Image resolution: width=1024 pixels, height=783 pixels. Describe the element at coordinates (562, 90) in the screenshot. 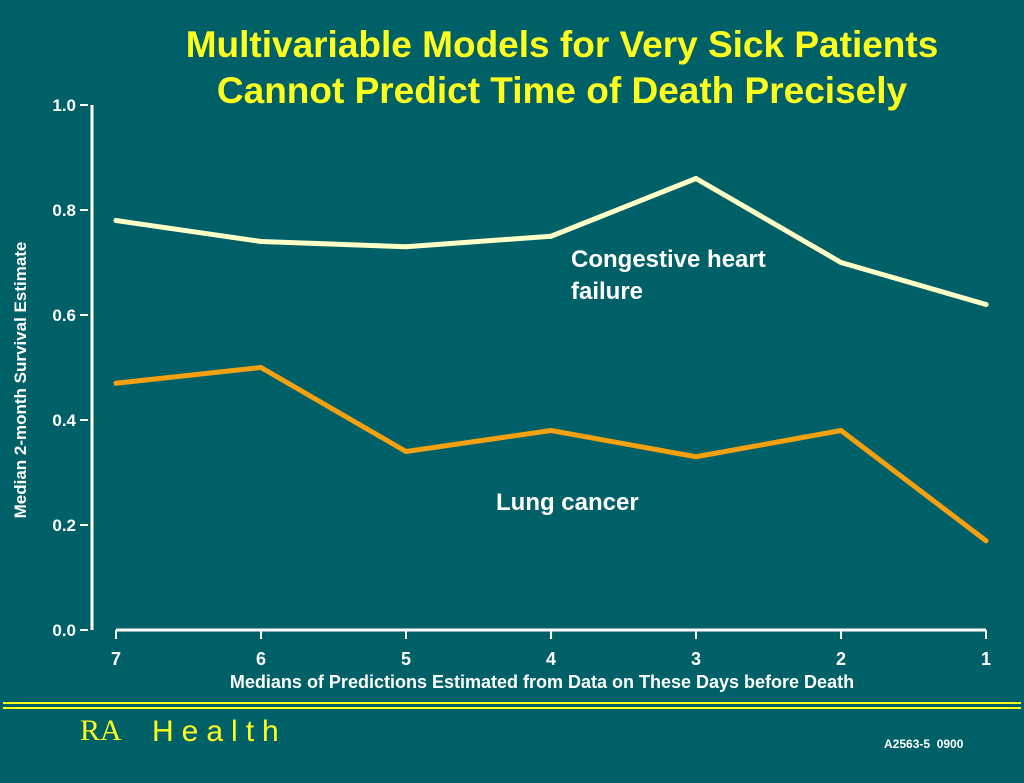

I see `title-line-2: Cannot Predict Time of Death Precisely` at that location.